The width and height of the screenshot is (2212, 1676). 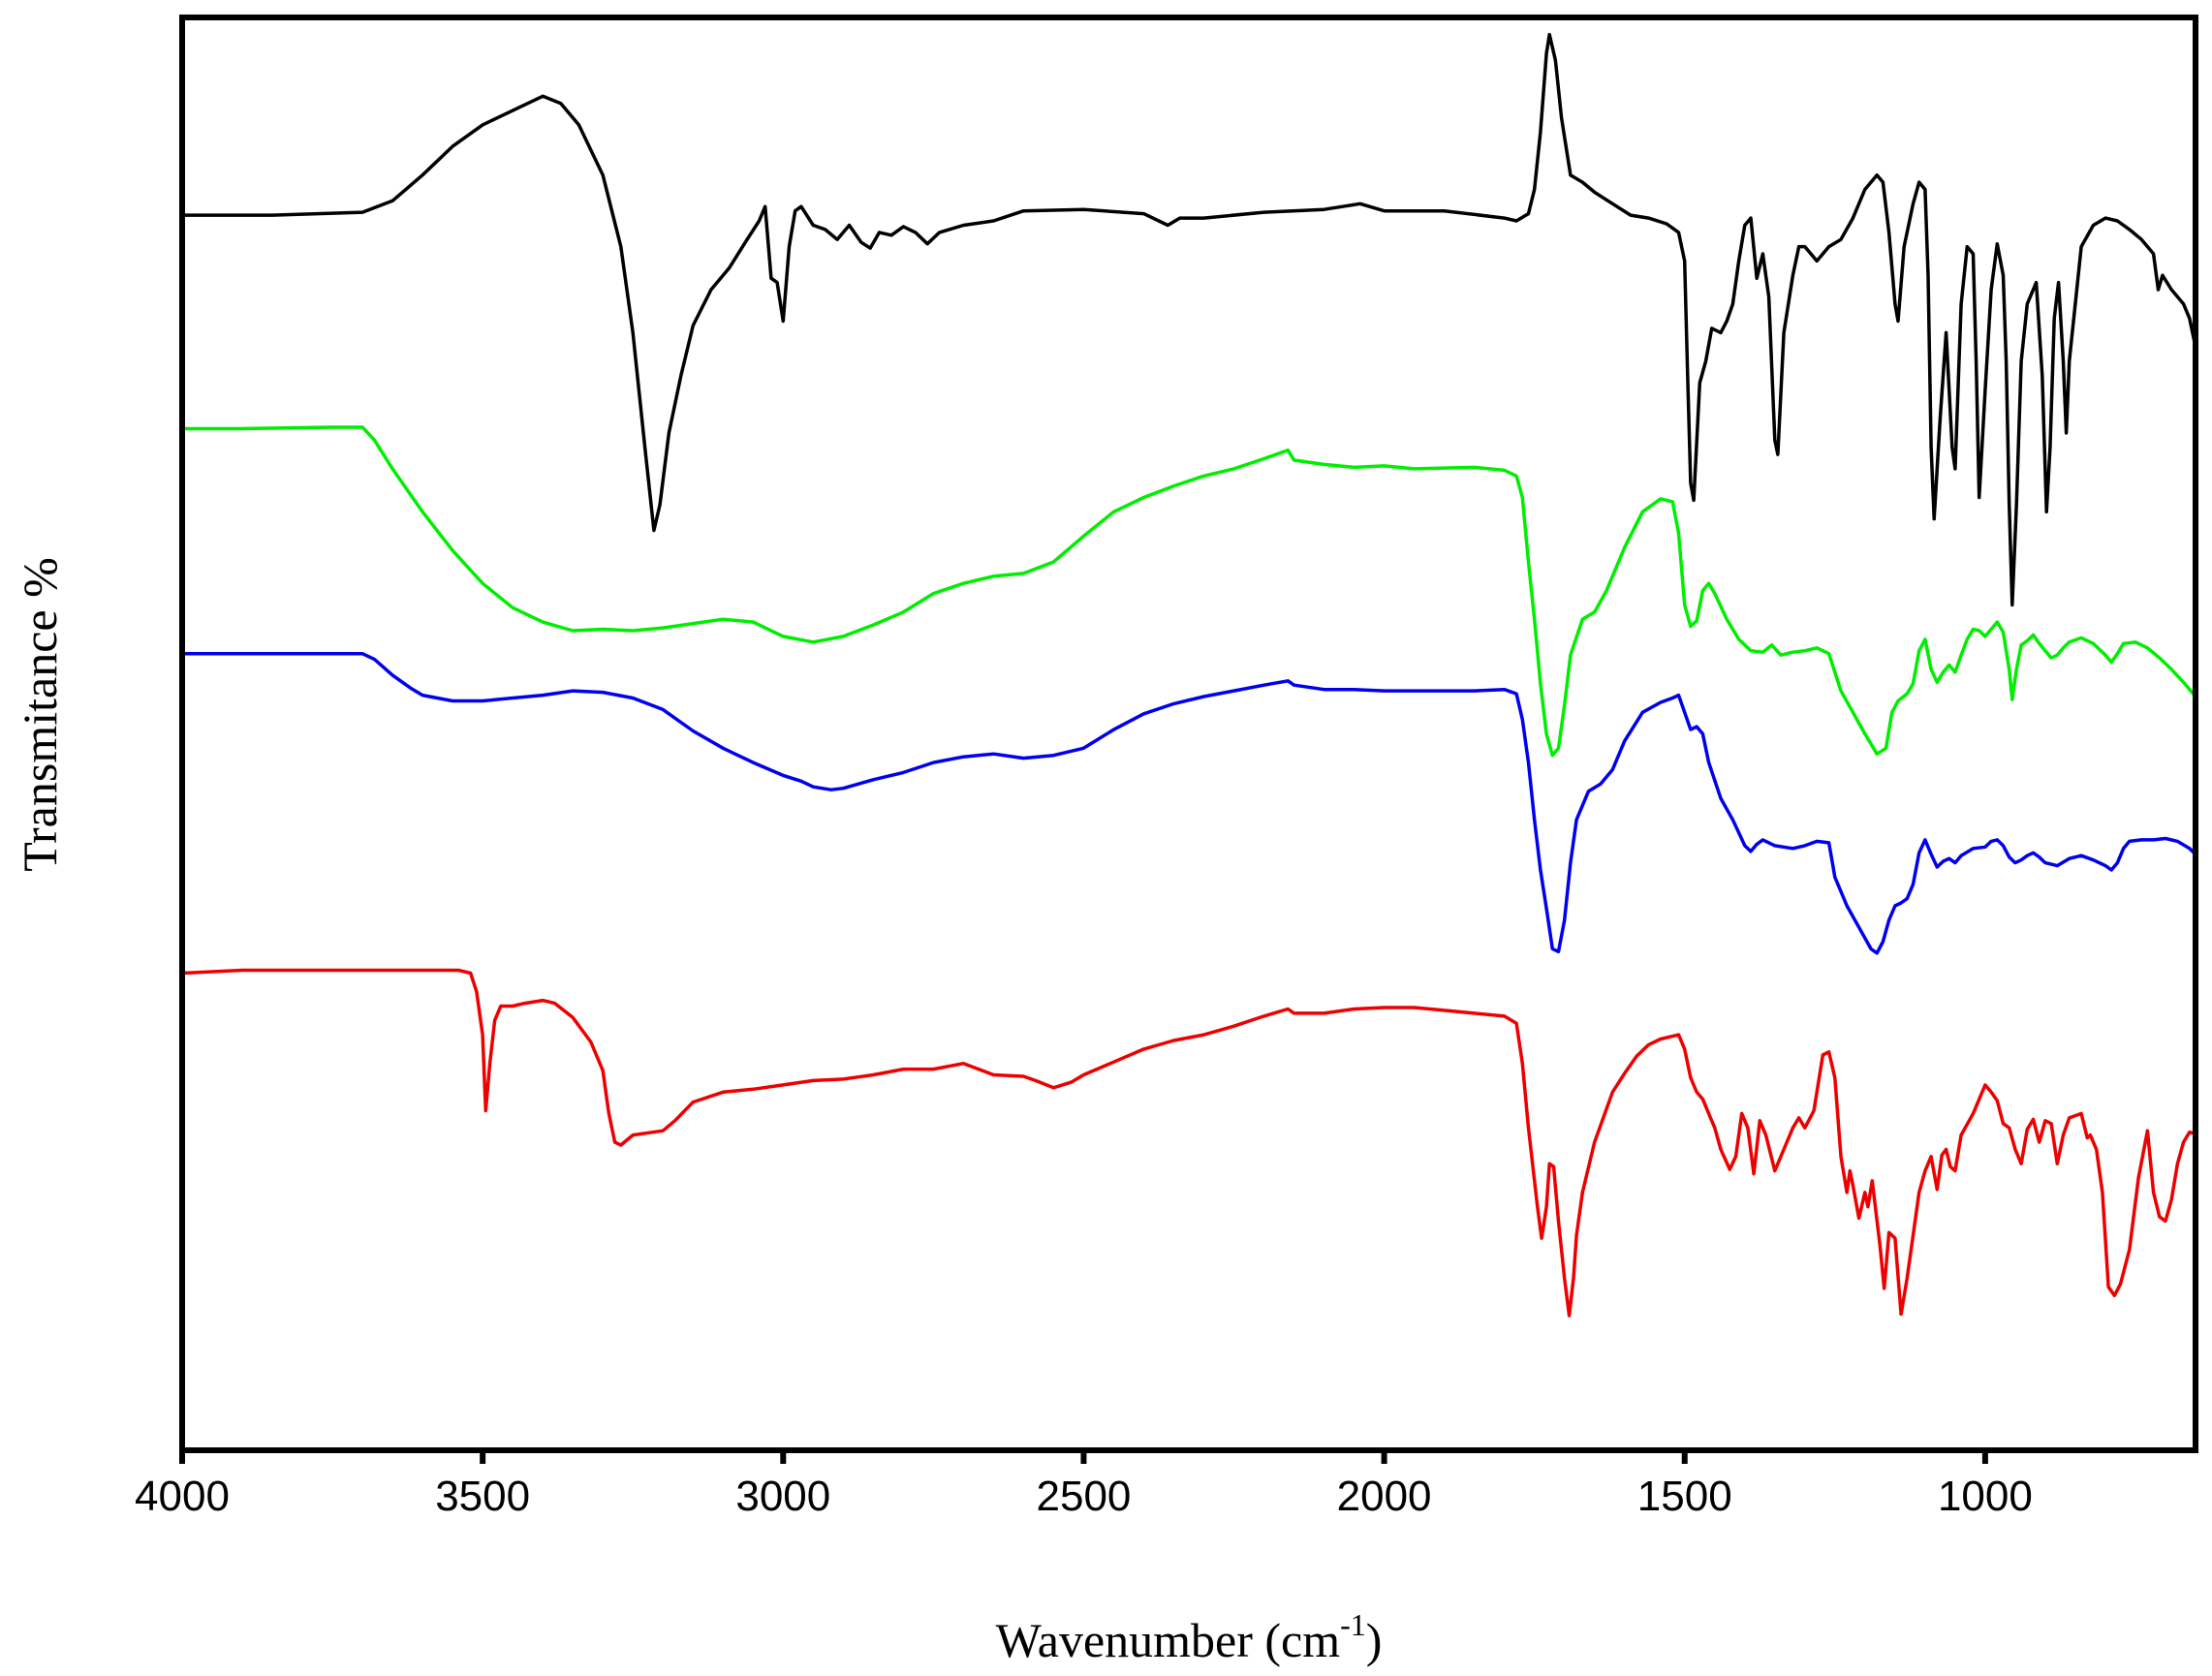 I want to click on x-tick-label: 3500, so click(x=483, y=1496).